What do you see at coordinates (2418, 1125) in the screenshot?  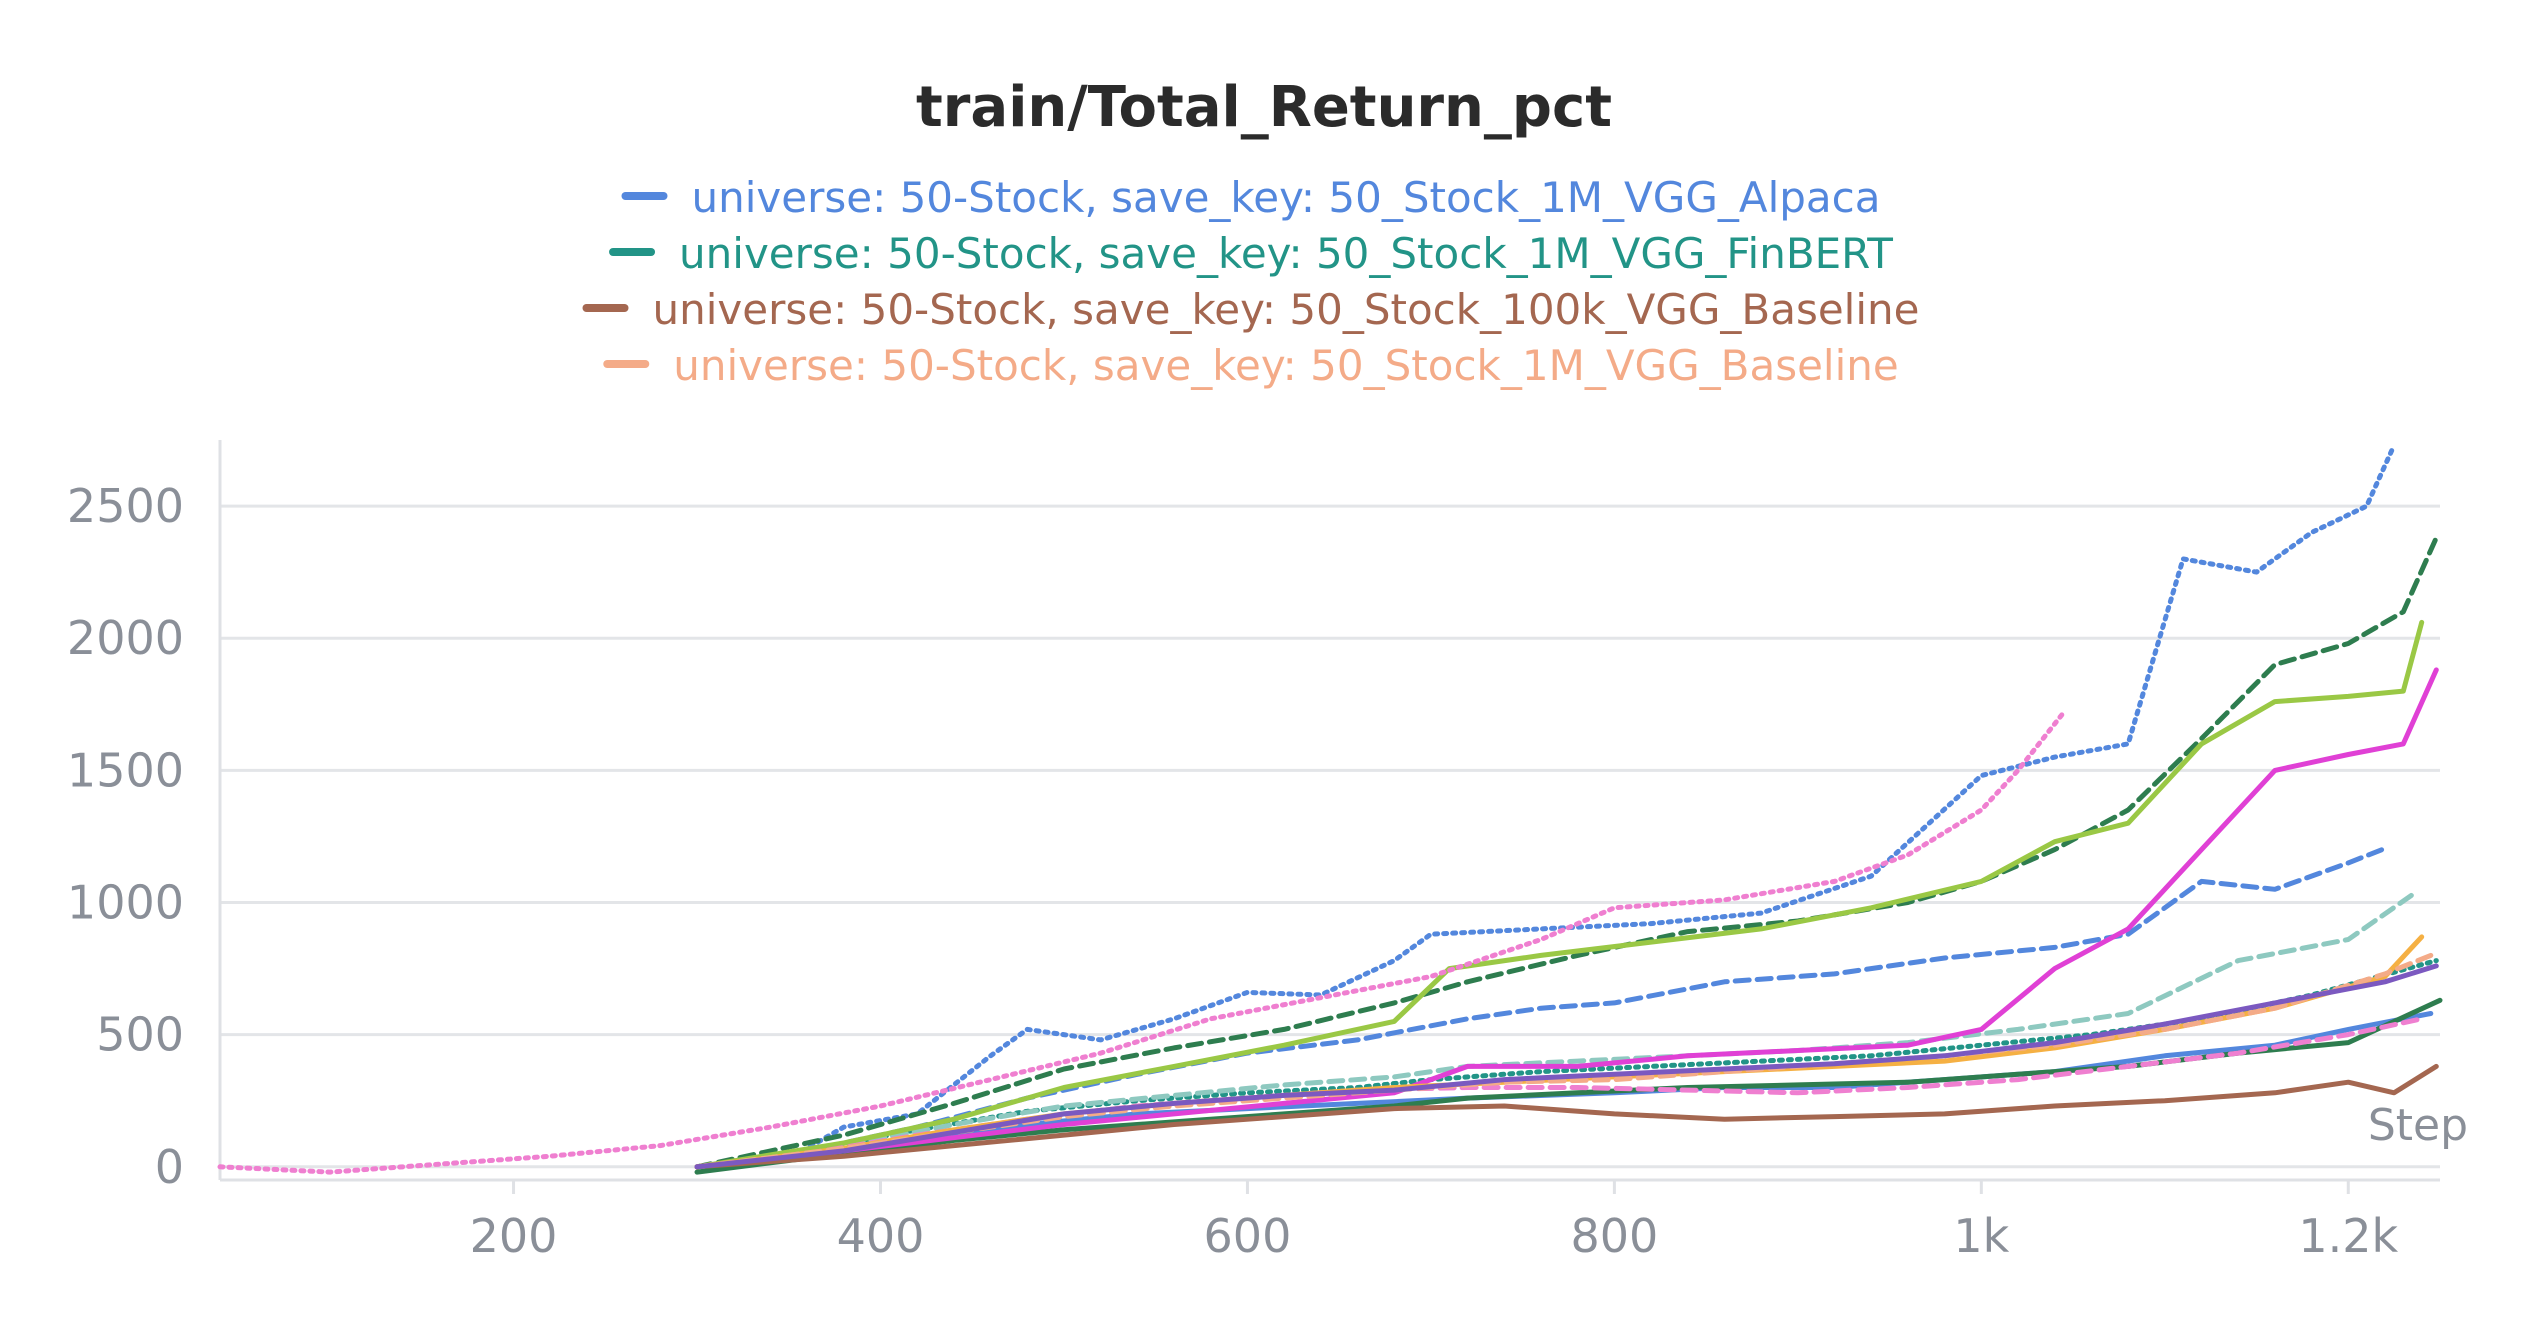 I see `x-axis-label: Step` at bounding box center [2418, 1125].